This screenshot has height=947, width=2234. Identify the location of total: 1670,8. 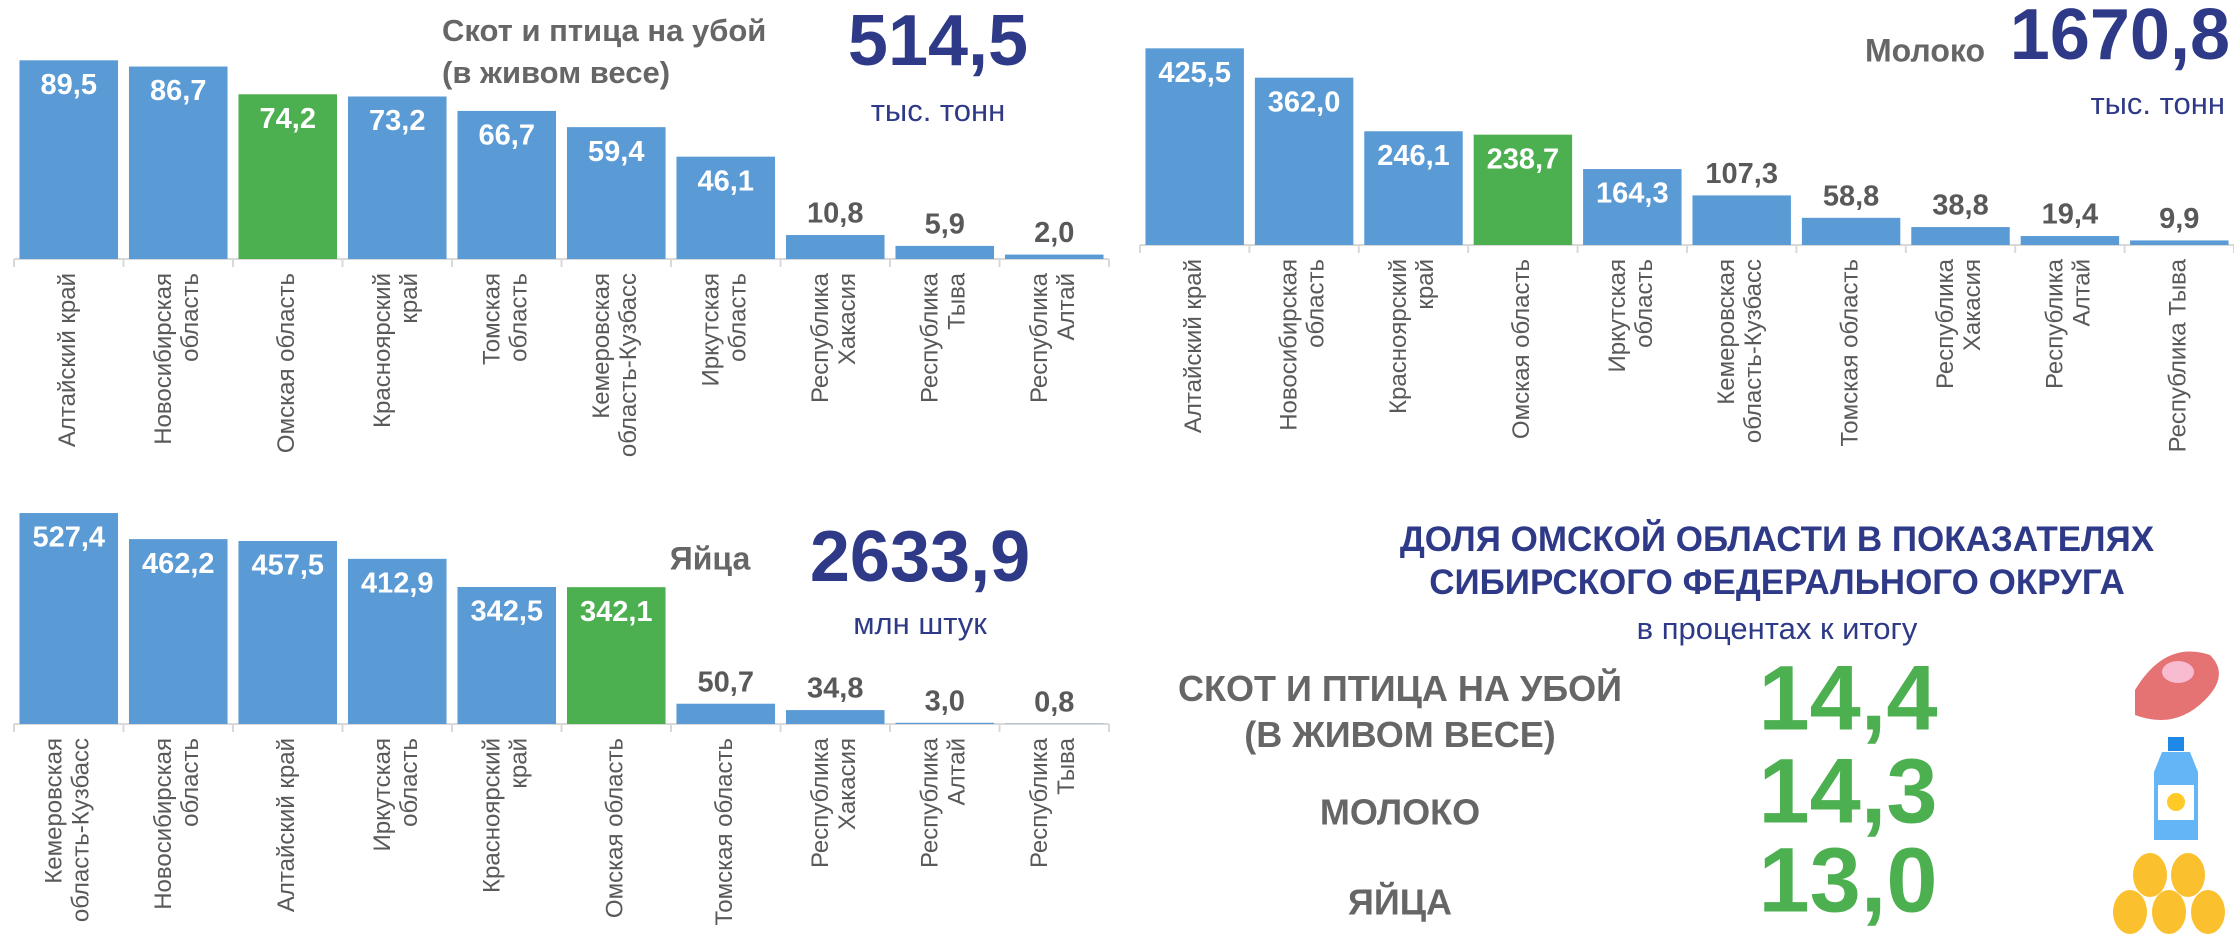
(2120, 37).